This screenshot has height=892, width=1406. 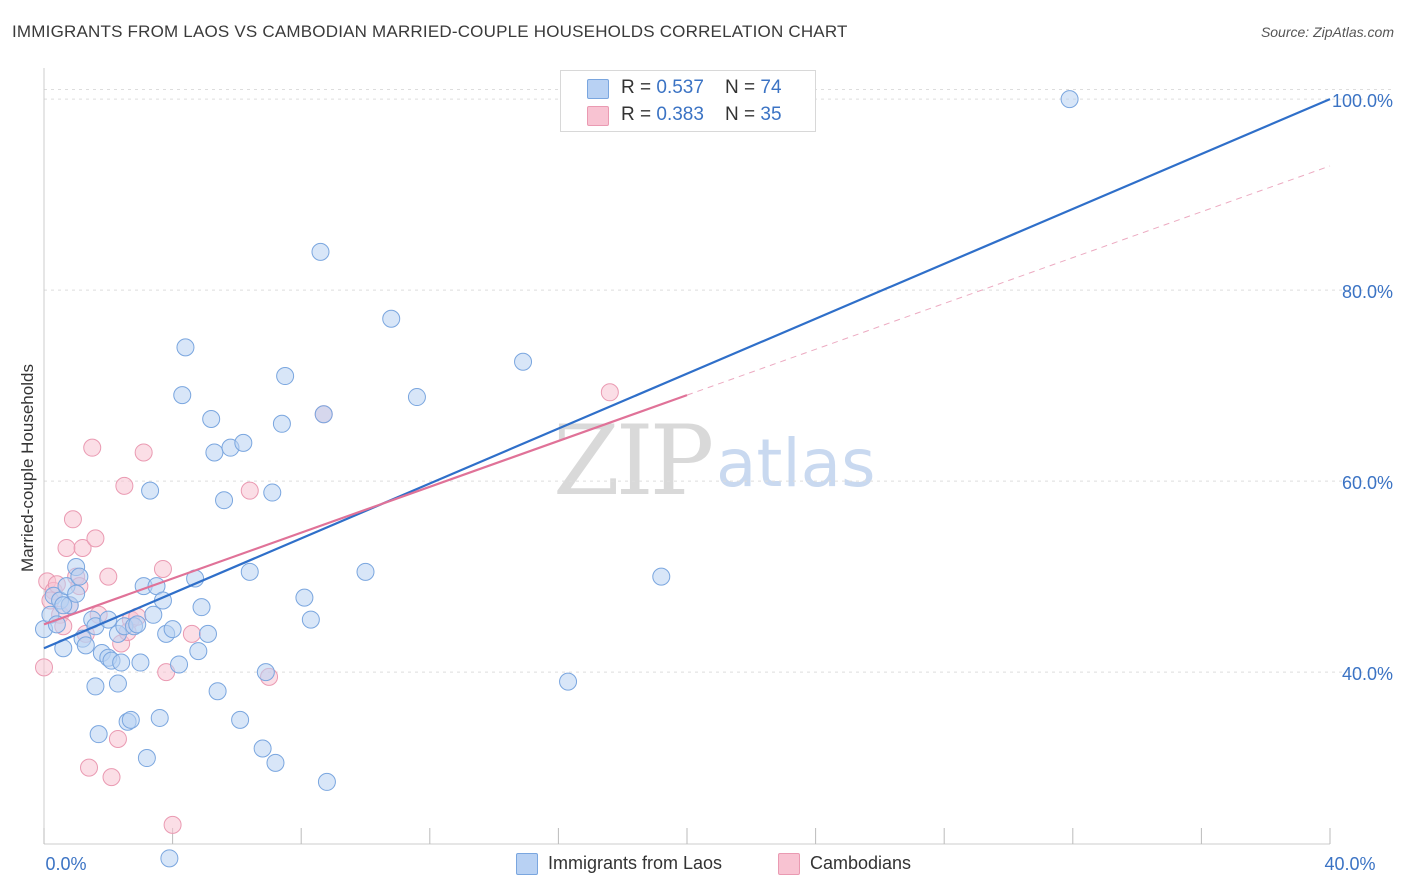 What do you see at coordinates (633, 461) in the screenshot?
I see `watermark-zip: ZIP` at bounding box center [633, 461].